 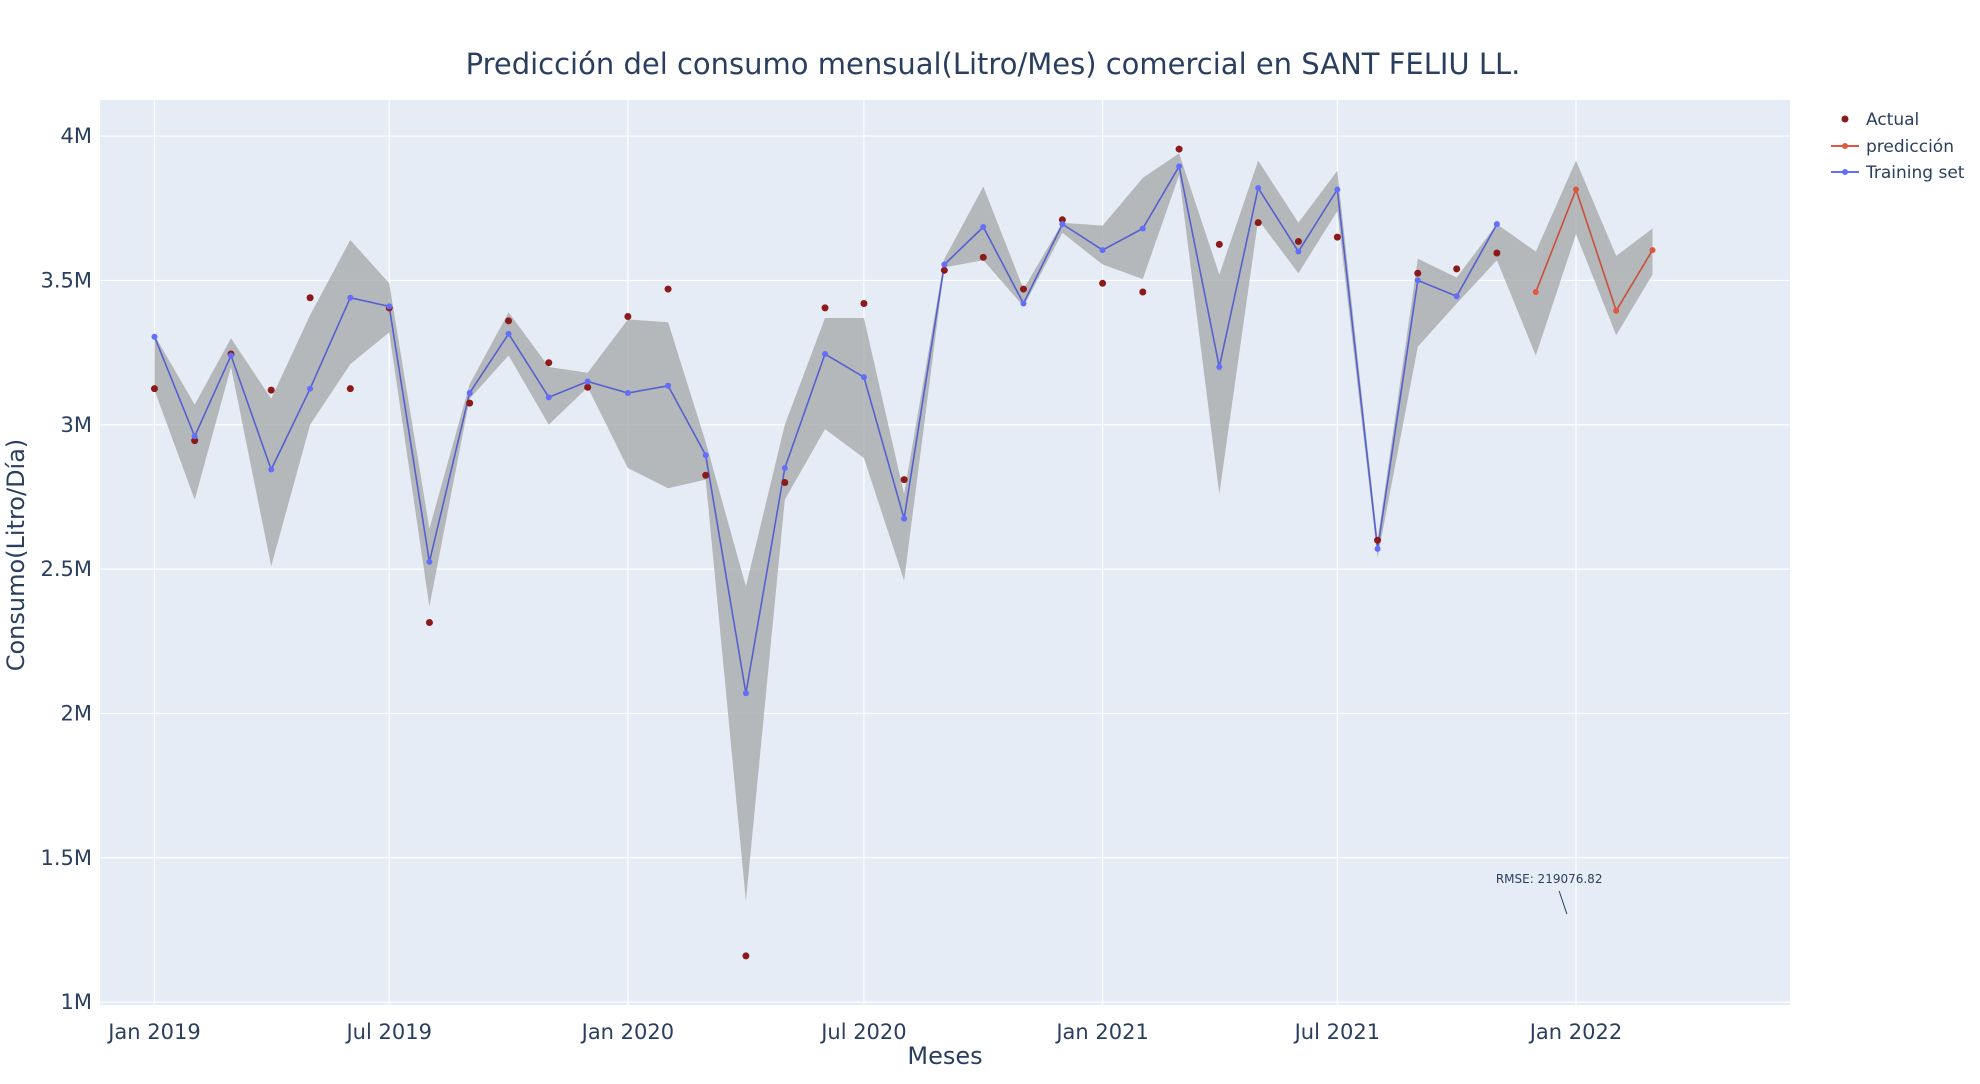 I want to click on legend-label-actual: Actual, so click(x=1892, y=120).